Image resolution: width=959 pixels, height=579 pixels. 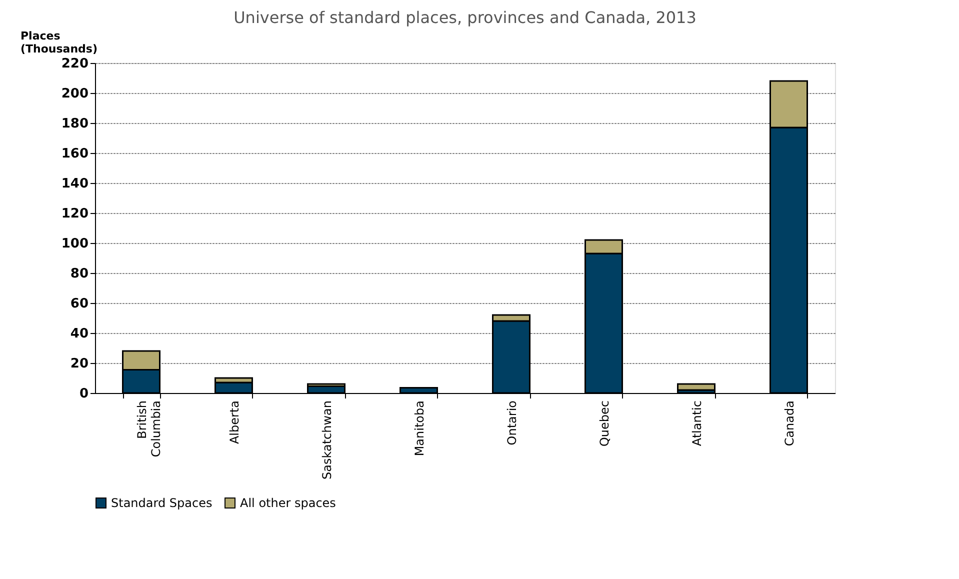 I want to click on y-tick-label: 60, so click(x=79, y=304).